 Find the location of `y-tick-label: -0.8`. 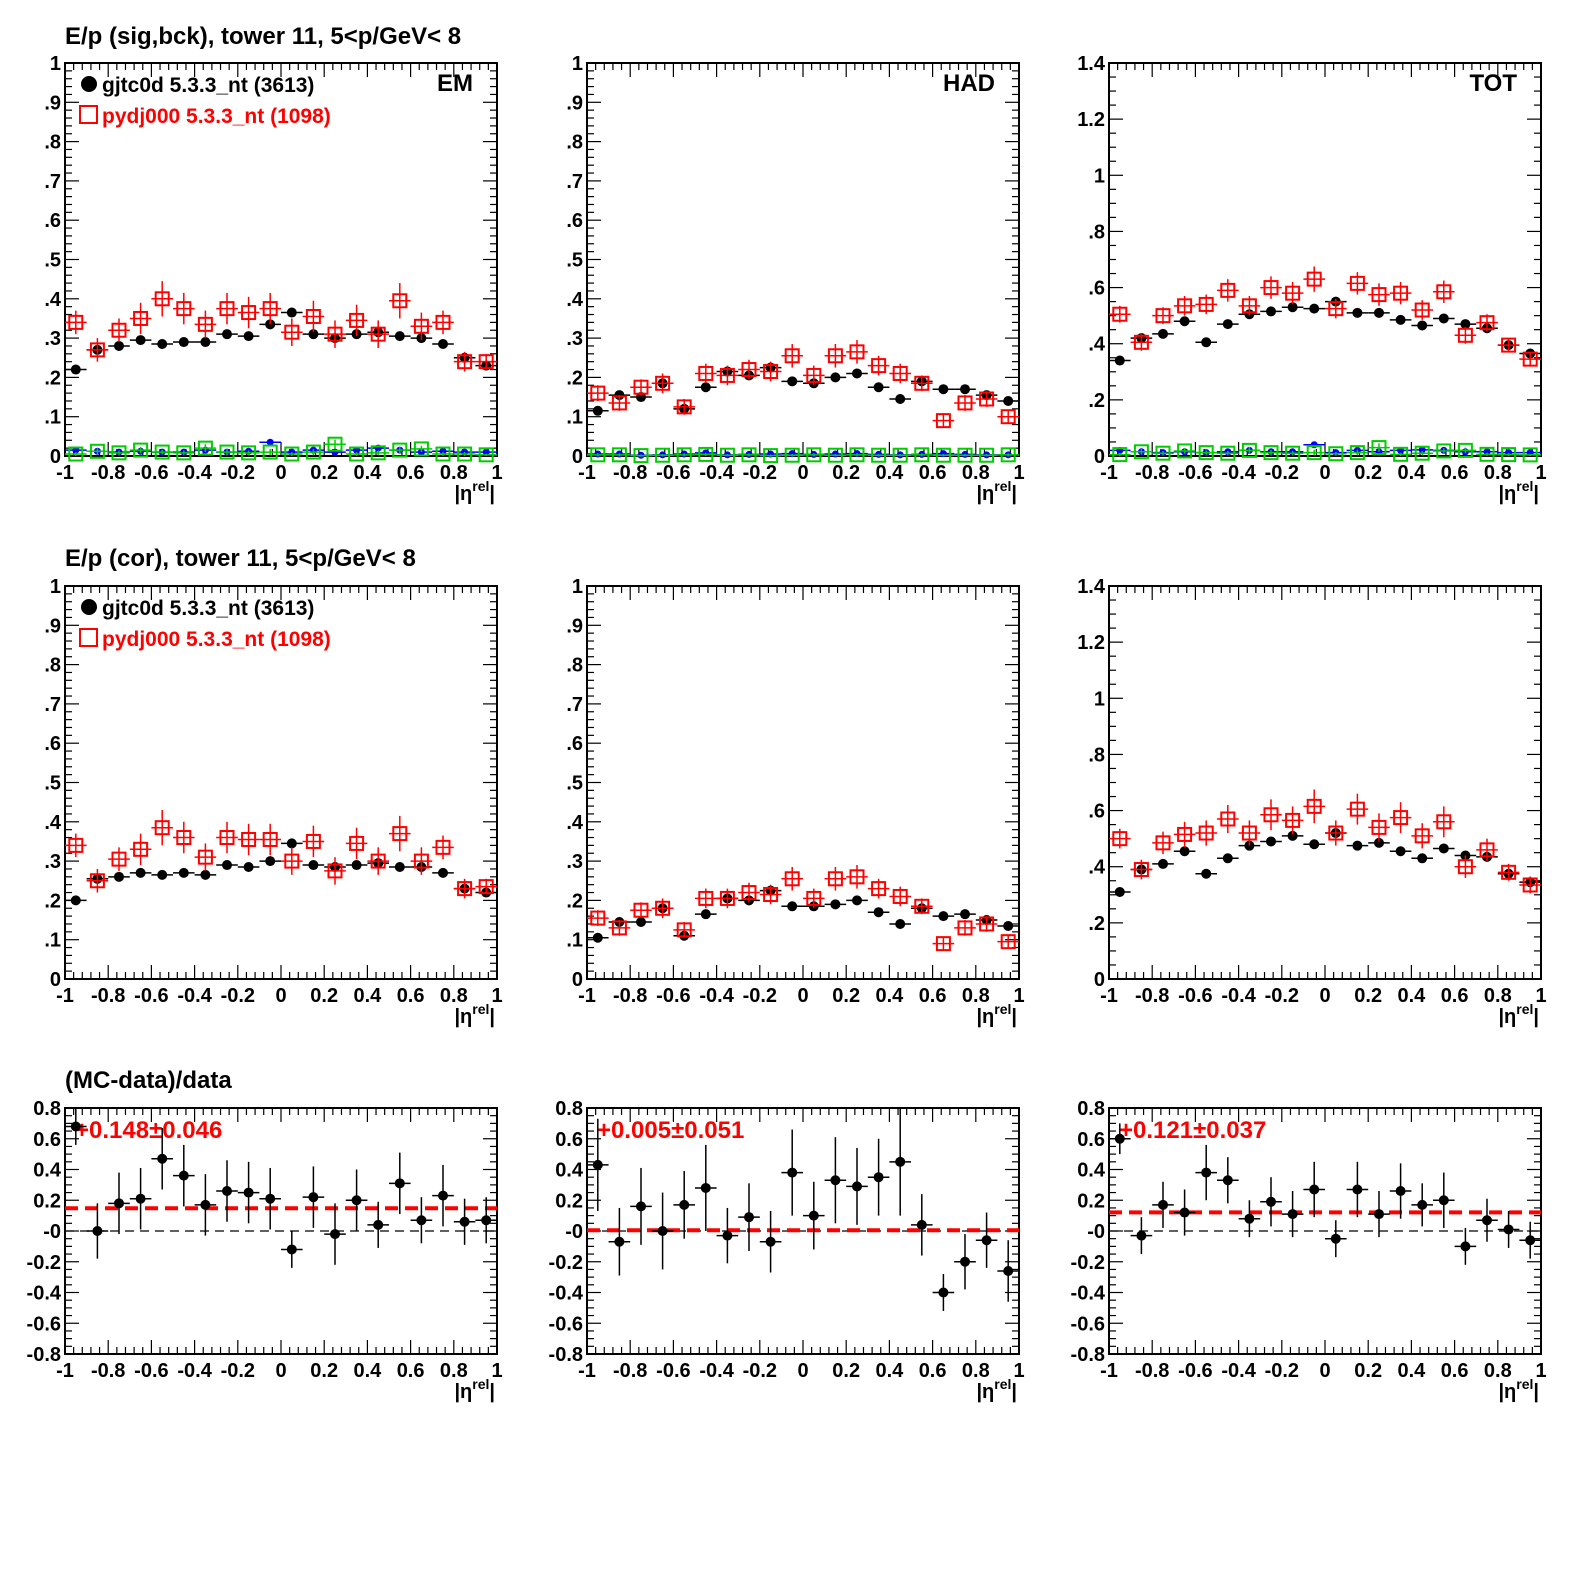

y-tick-label: -0.8 is located at coordinates (44, 1355).